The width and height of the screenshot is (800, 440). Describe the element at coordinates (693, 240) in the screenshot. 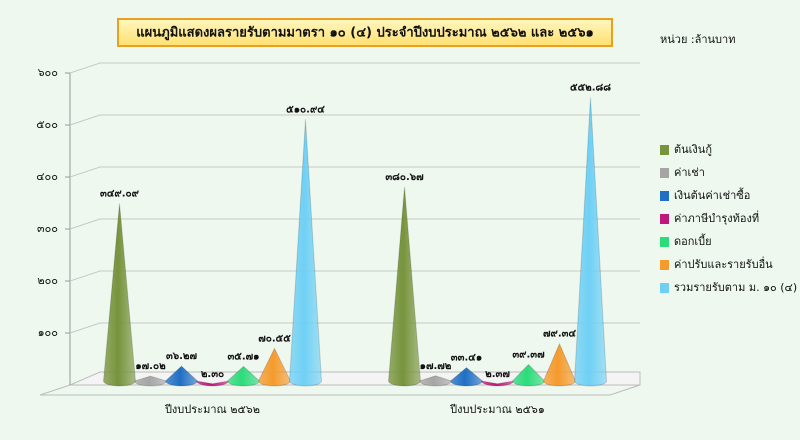

I see `legend-label: ดอกเบี้ย` at that location.